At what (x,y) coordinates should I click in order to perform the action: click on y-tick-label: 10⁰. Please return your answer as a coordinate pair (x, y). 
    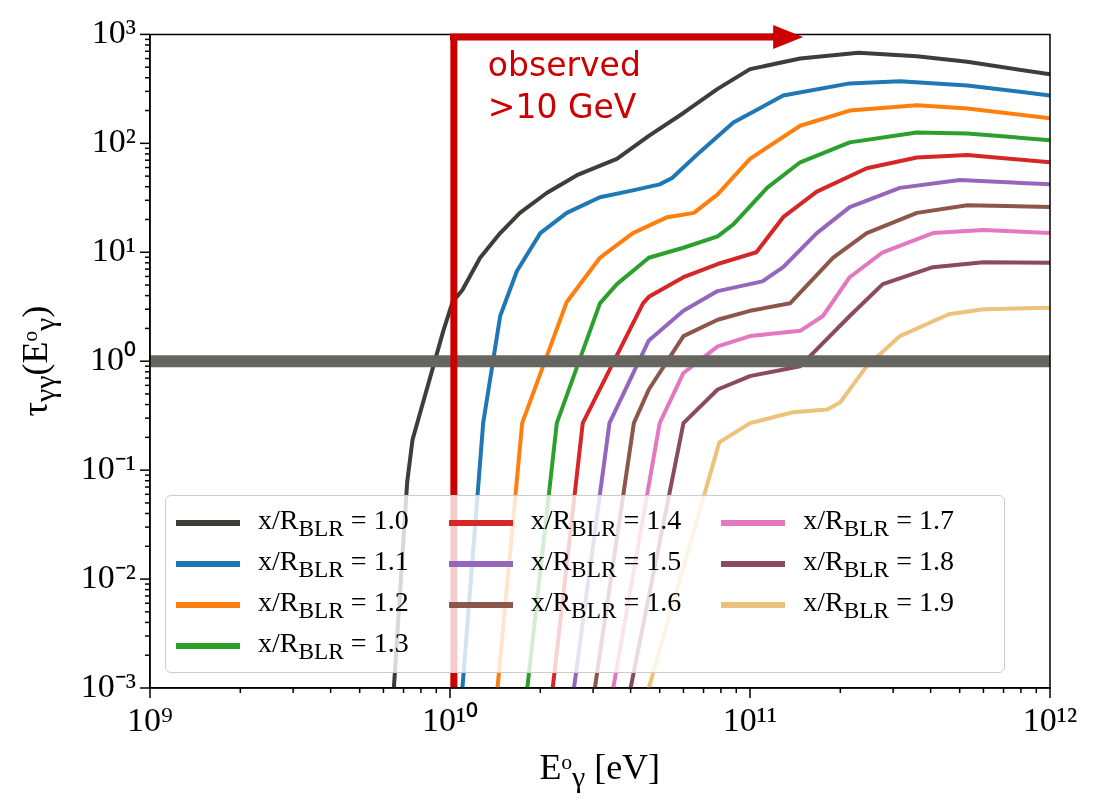
    Looking at the image, I should click on (113, 359).